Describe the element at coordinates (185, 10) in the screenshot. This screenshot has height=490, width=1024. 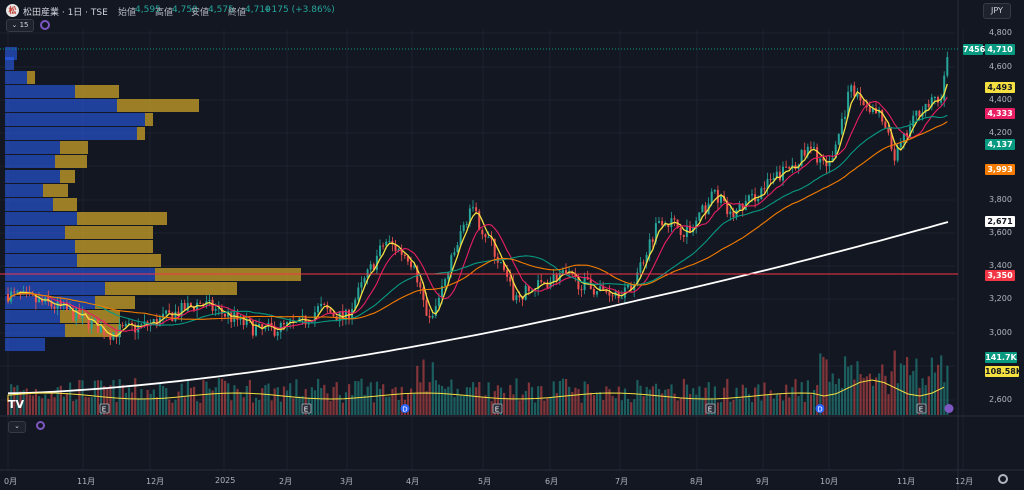
I see `high-value: 4,750` at that location.